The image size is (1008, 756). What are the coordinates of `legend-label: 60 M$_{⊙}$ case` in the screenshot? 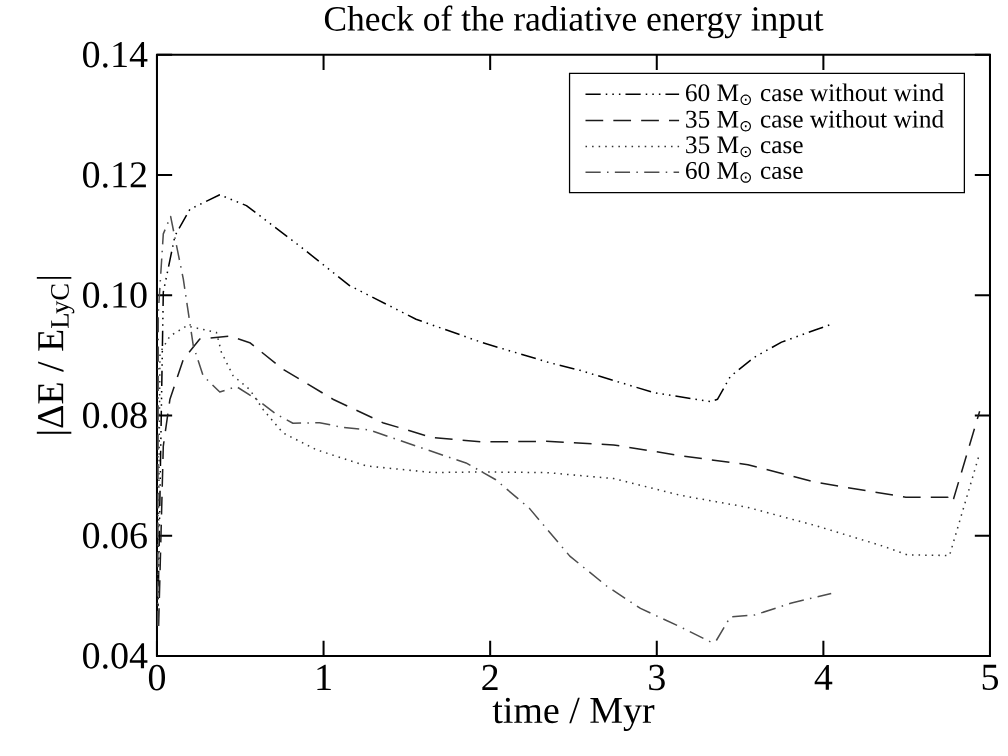 It's located at (744, 172).